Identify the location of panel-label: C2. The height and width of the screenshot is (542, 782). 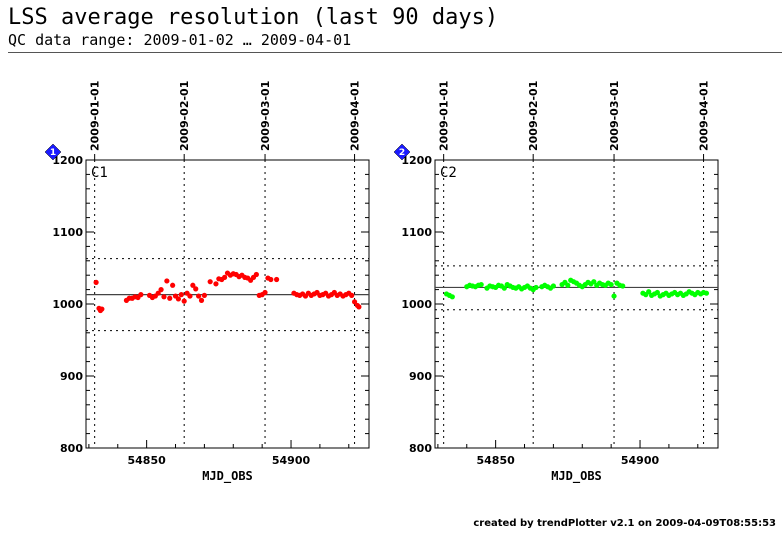
(448, 173).